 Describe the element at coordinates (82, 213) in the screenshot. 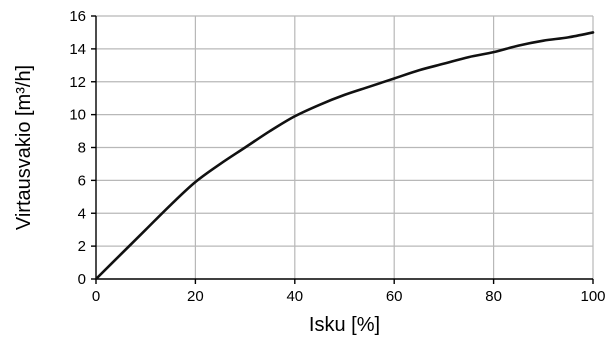

I see `y-tick-label: 4` at that location.